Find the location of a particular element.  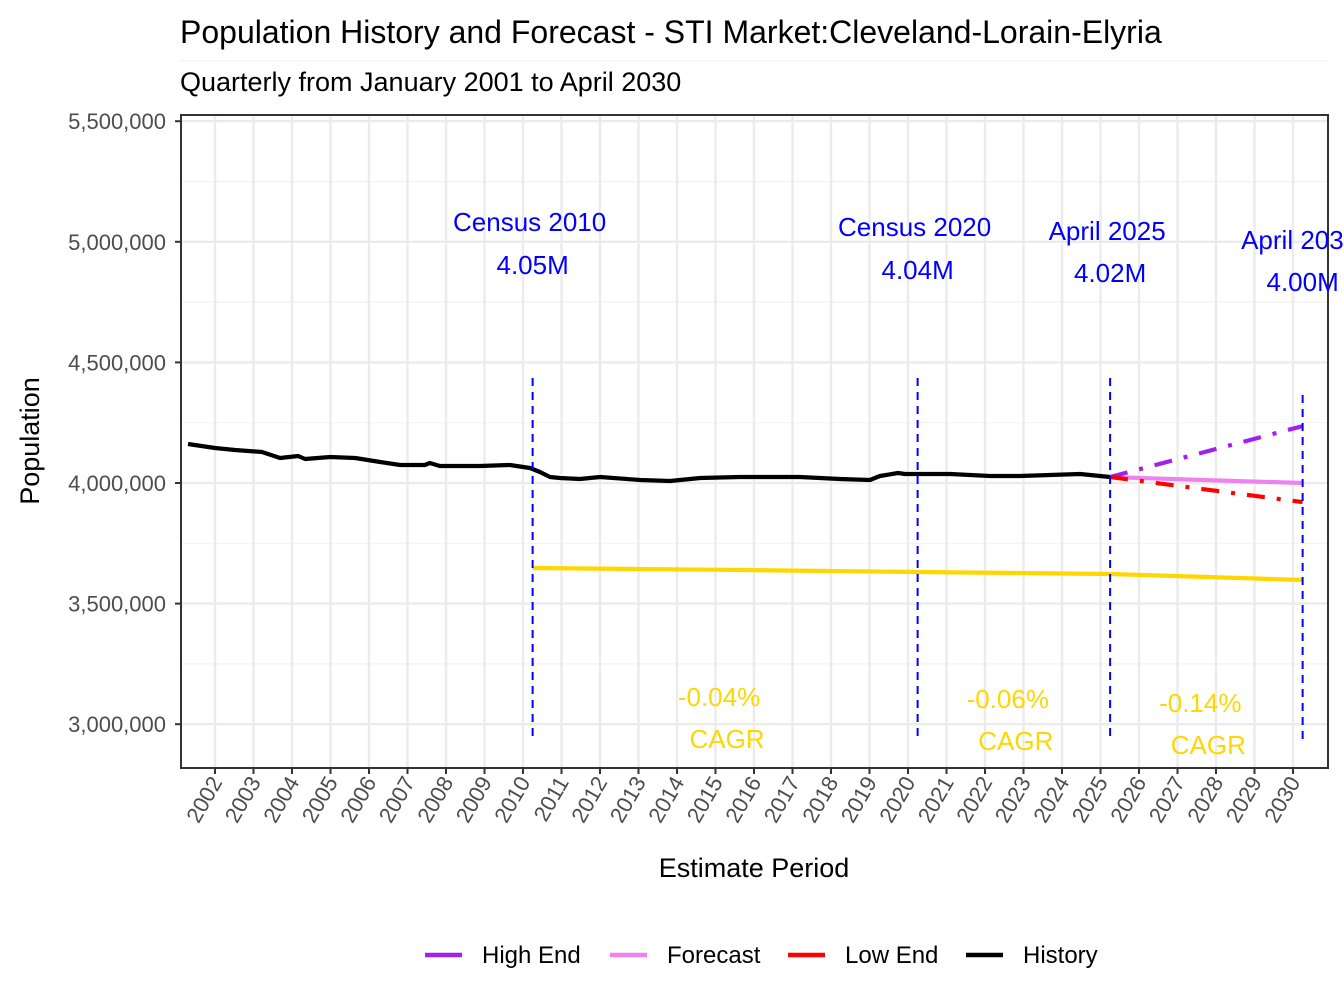

x-tick-label: 2005 is located at coordinates (320, 799).